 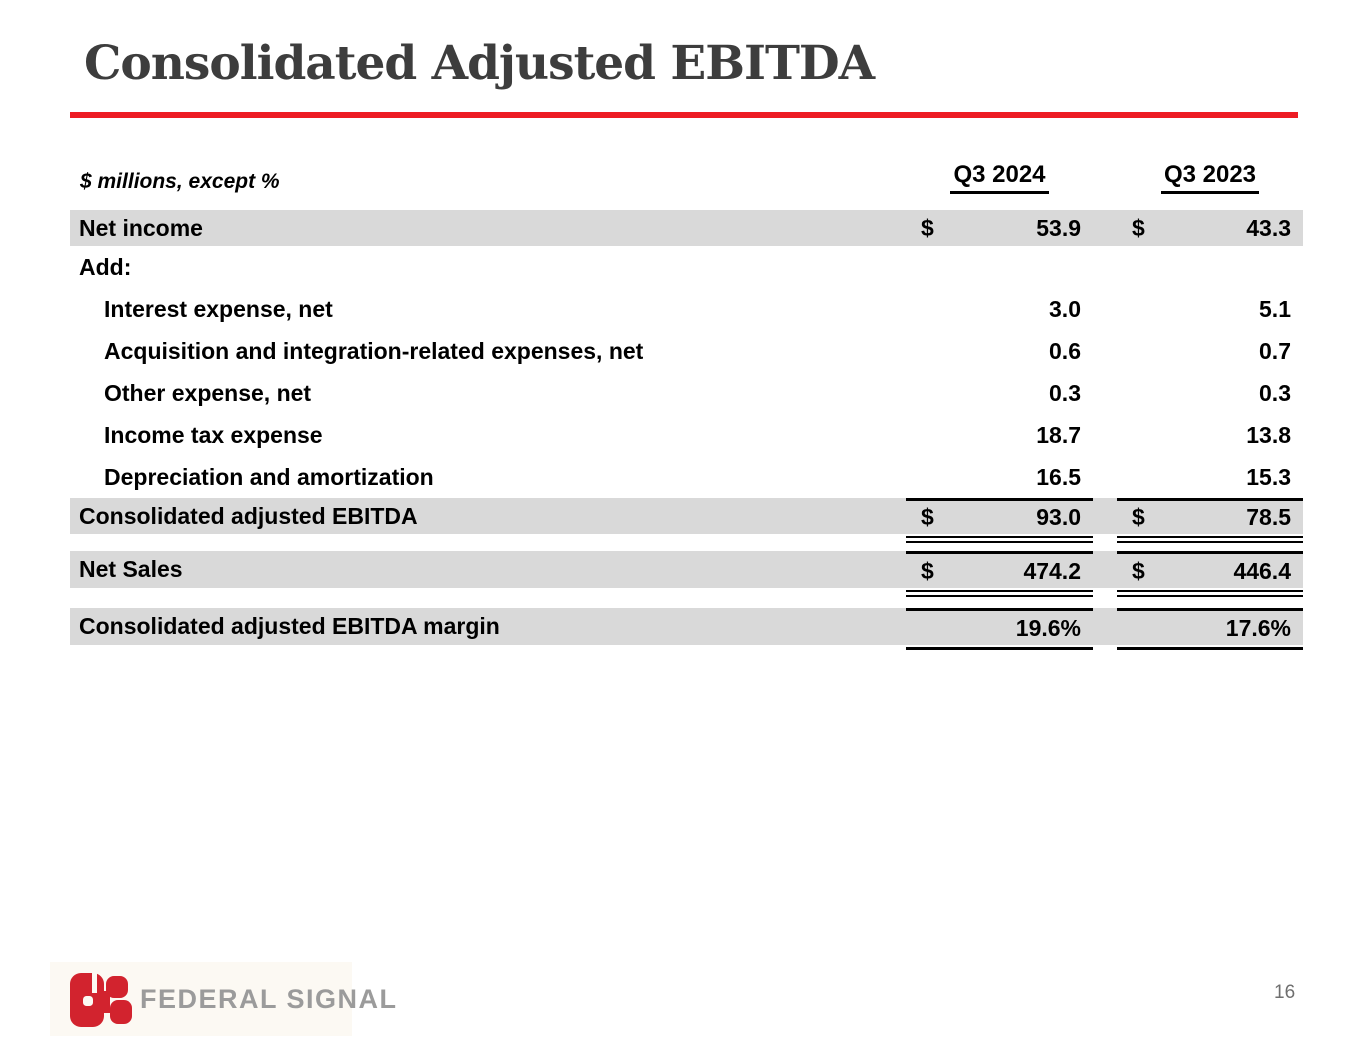 What do you see at coordinates (1275, 350) in the screenshot?
I see `value: 0.7` at bounding box center [1275, 350].